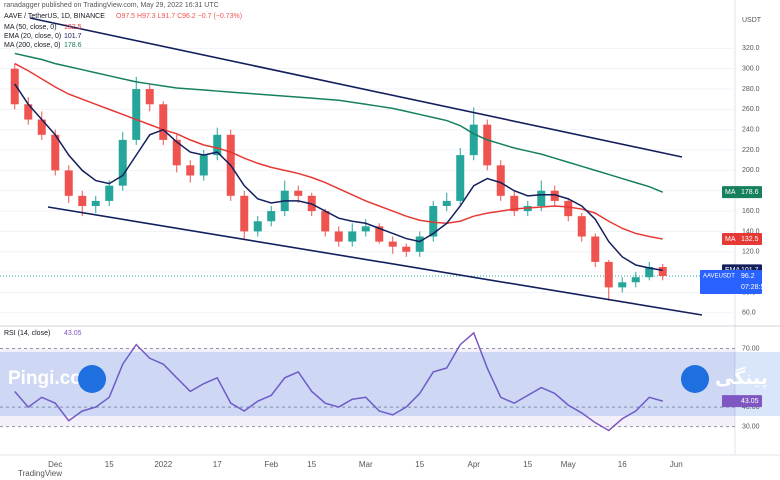  What do you see at coordinates (751, 109) in the screenshot?
I see `y-tick-label: 260.0` at bounding box center [751, 109].